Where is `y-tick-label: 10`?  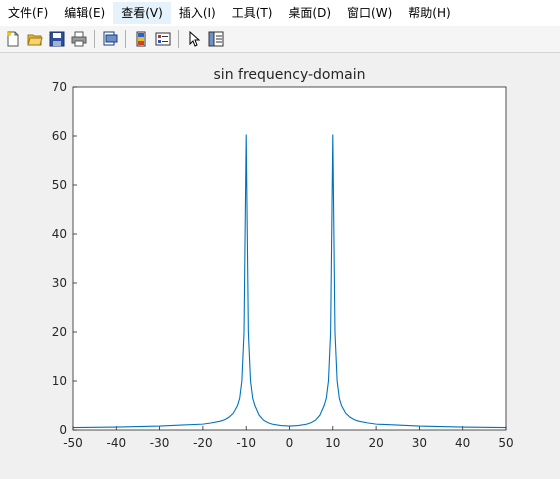
y-tick-label: 10 is located at coordinates (59, 381).